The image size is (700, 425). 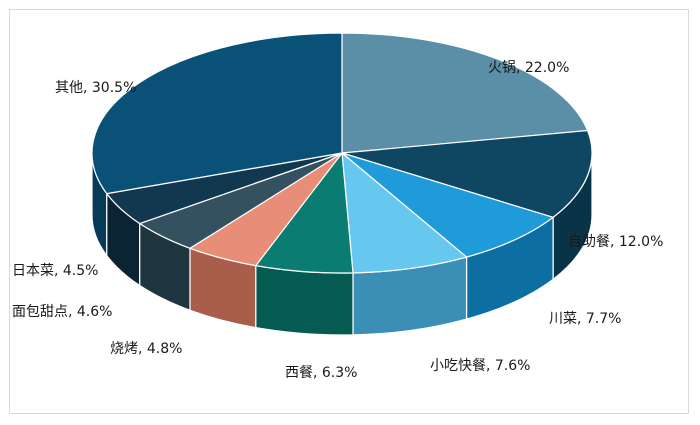 What do you see at coordinates (480, 366) in the screenshot?
I see `slice-label-3: 小吃快餐, 7.6%` at bounding box center [480, 366].